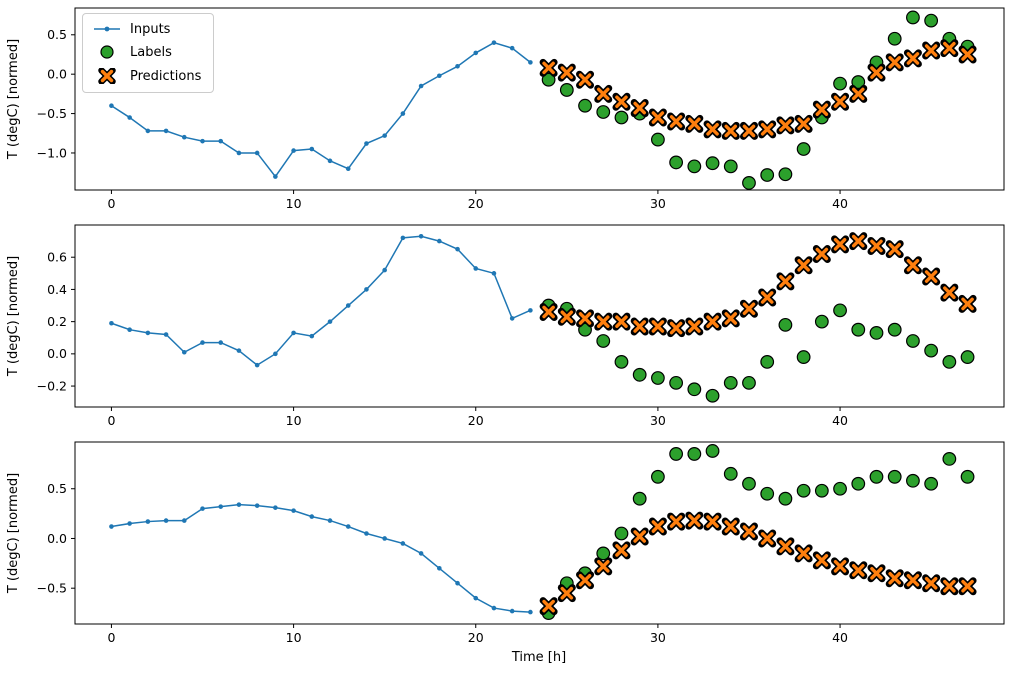  What do you see at coordinates (111, 637) in the screenshot?
I see `x-tick-label: 0` at bounding box center [111, 637].